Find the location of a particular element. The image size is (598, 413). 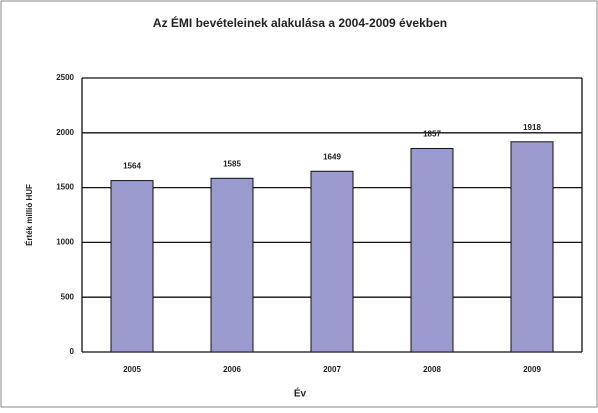

x-tick-label: 2009 is located at coordinates (532, 369).